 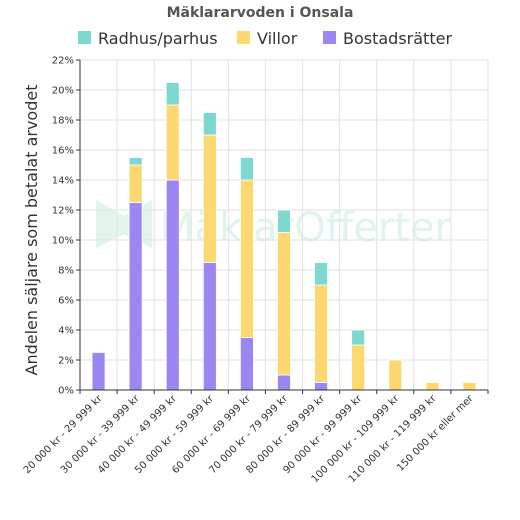 I want to click on y-tick-label: 18%, so click(x=63, y=121).